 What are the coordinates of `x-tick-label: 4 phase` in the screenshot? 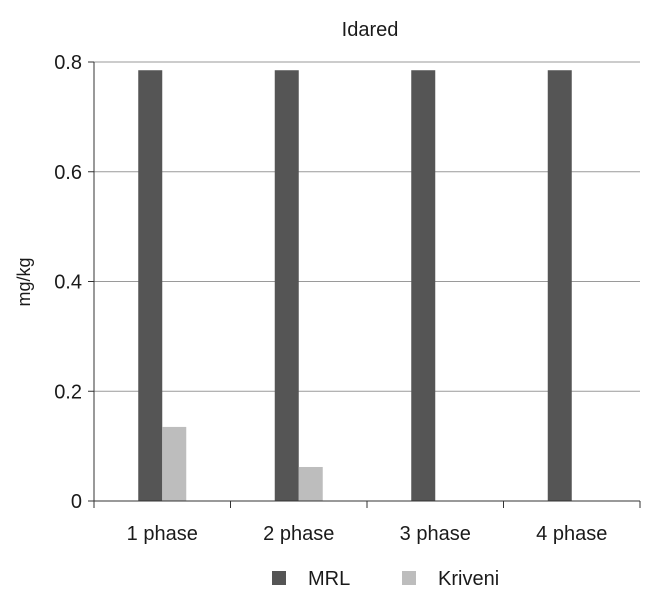 It's located at (571, 534).